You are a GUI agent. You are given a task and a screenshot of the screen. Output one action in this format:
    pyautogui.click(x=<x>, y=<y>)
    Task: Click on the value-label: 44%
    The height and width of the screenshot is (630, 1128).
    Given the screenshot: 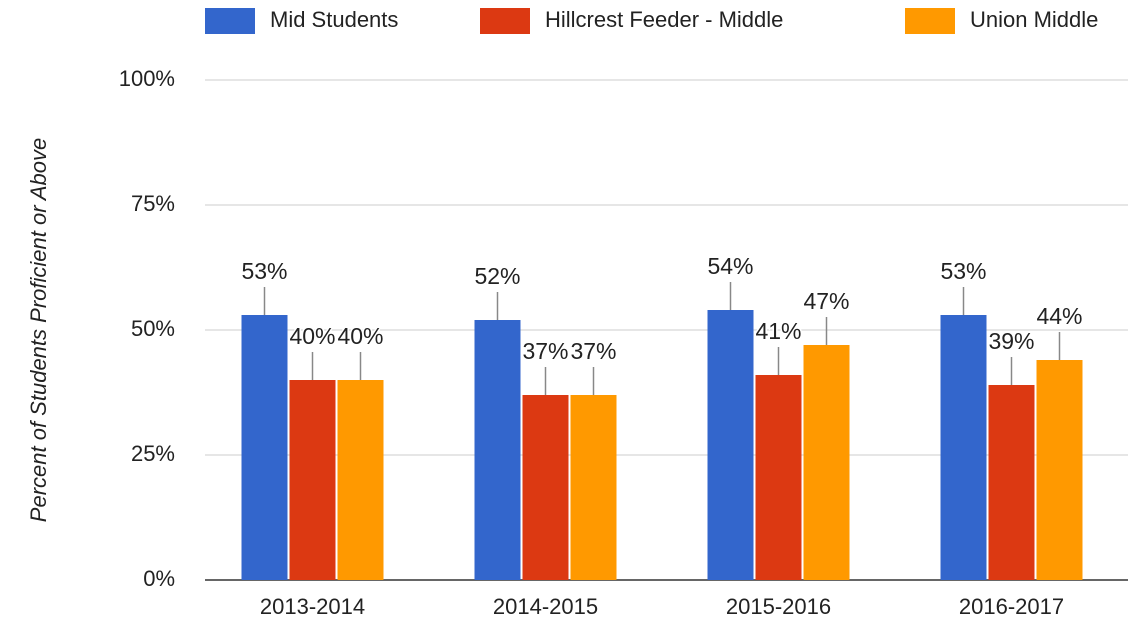 What is the action you would take?
    pyautogui.click(x=1059, y=316)
    